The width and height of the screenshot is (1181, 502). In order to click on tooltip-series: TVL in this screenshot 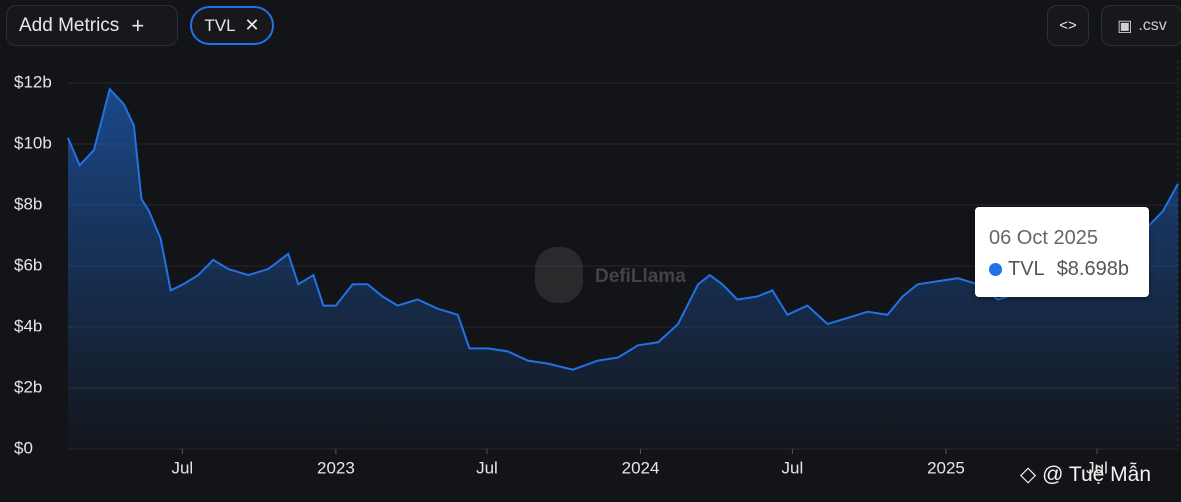, I will do `click(1026, 269)`.